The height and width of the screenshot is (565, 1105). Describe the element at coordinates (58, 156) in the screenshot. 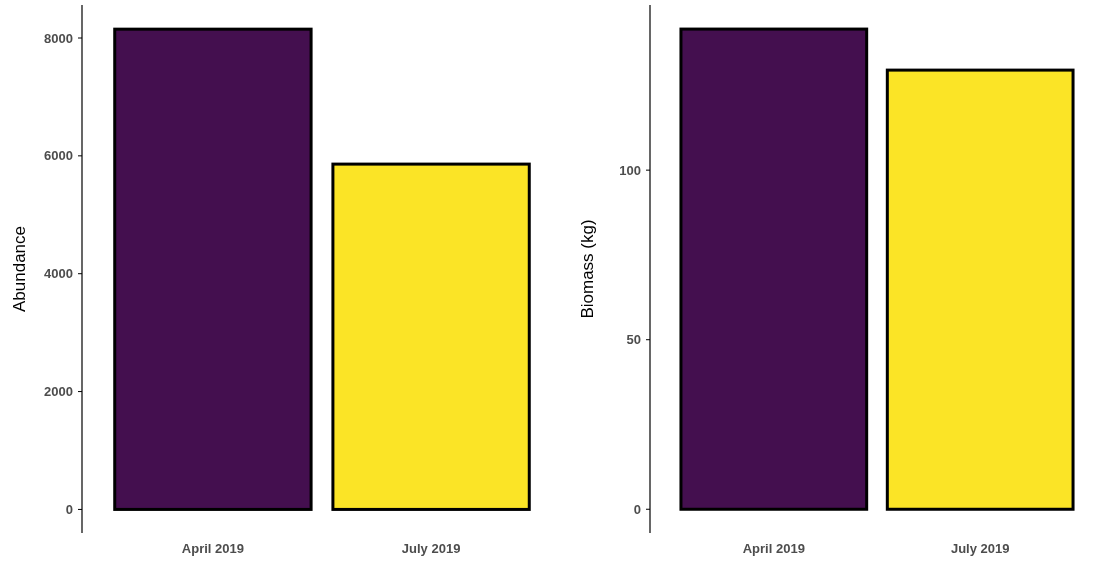

I see `y-tick-label: 6000` at that location.